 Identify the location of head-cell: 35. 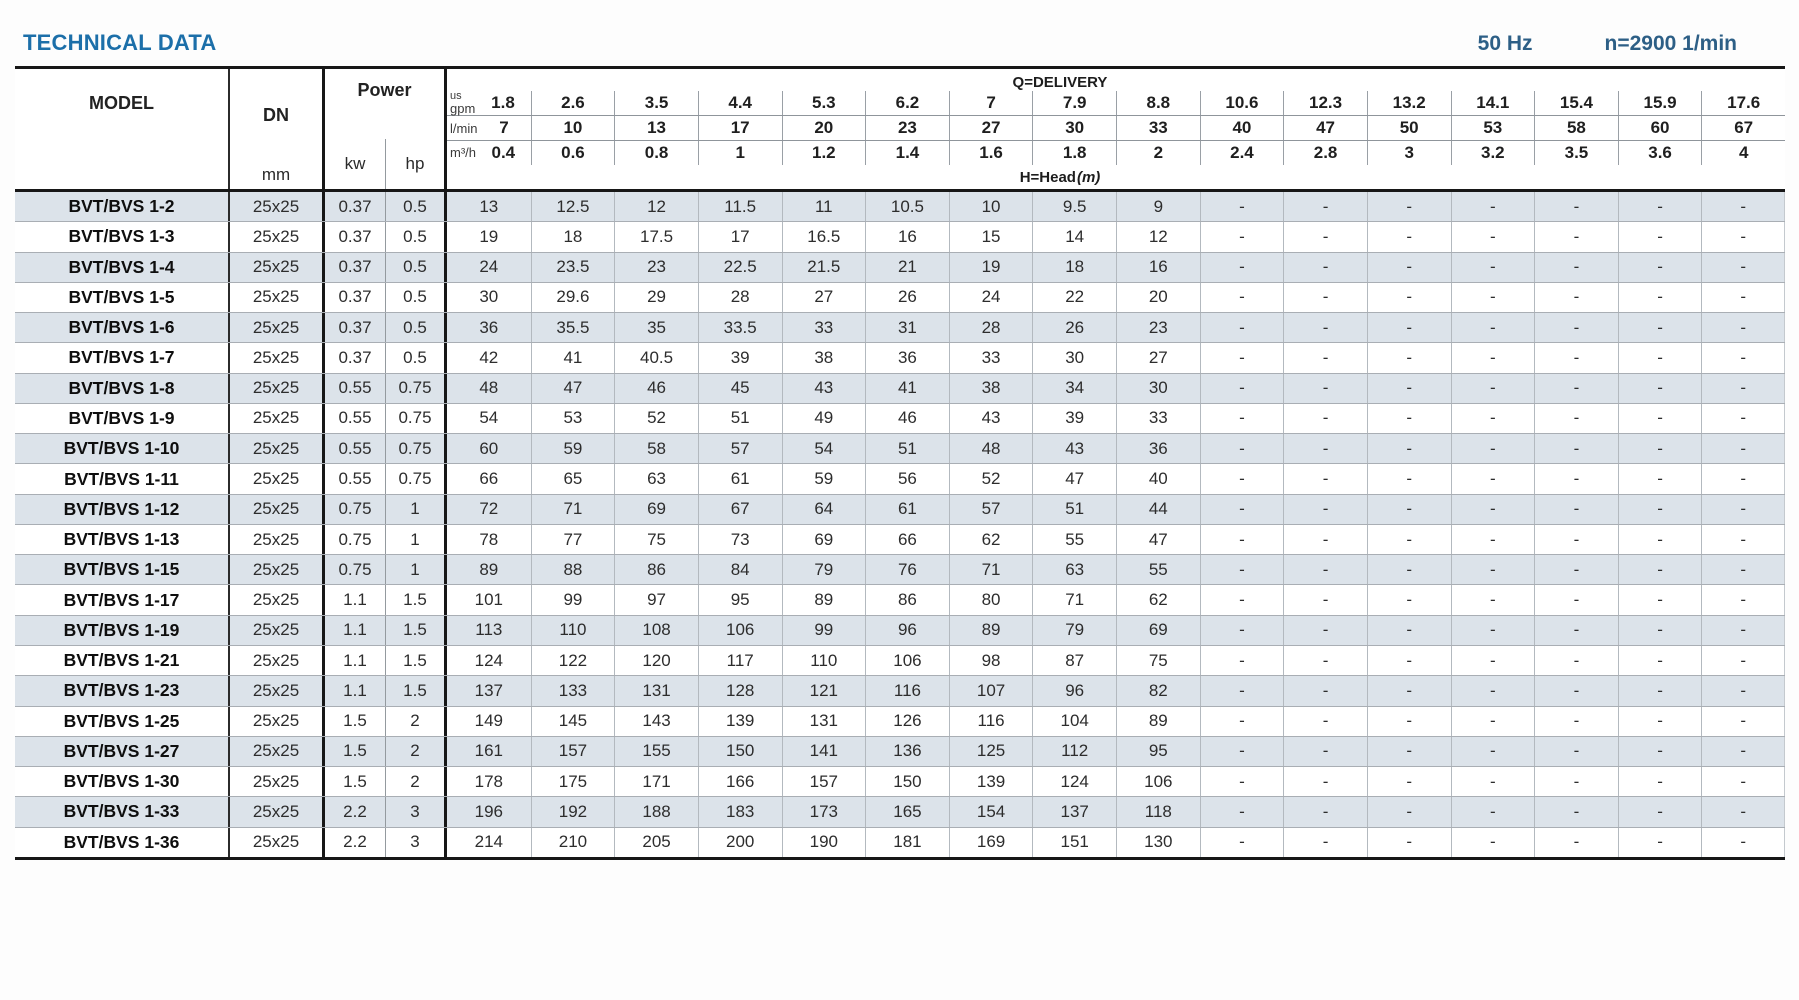
(656, 328).